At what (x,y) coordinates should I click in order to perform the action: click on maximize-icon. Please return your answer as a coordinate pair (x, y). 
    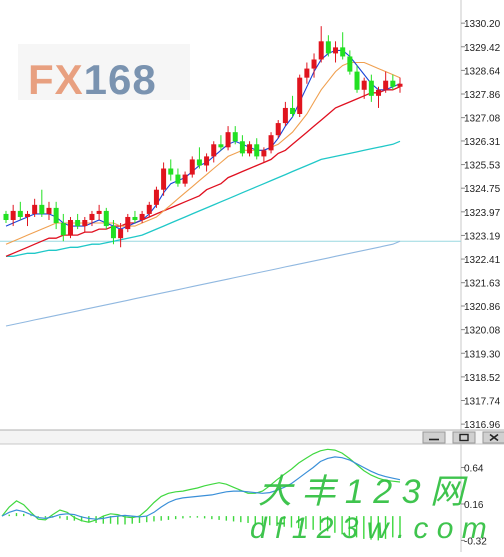
    Looking at the image, I should click on (464, 437).